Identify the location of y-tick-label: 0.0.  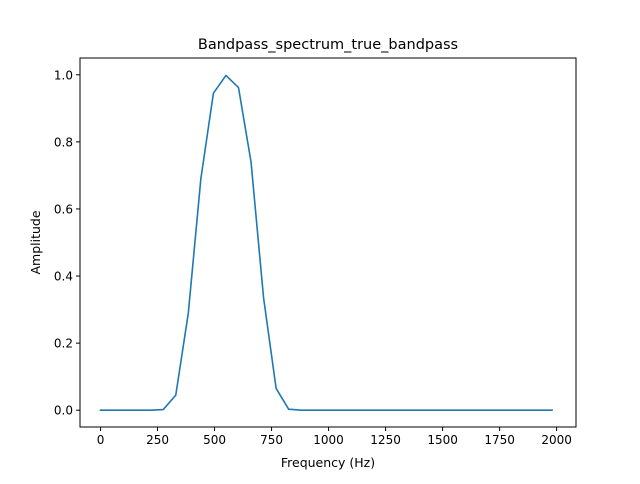
(63, 411).